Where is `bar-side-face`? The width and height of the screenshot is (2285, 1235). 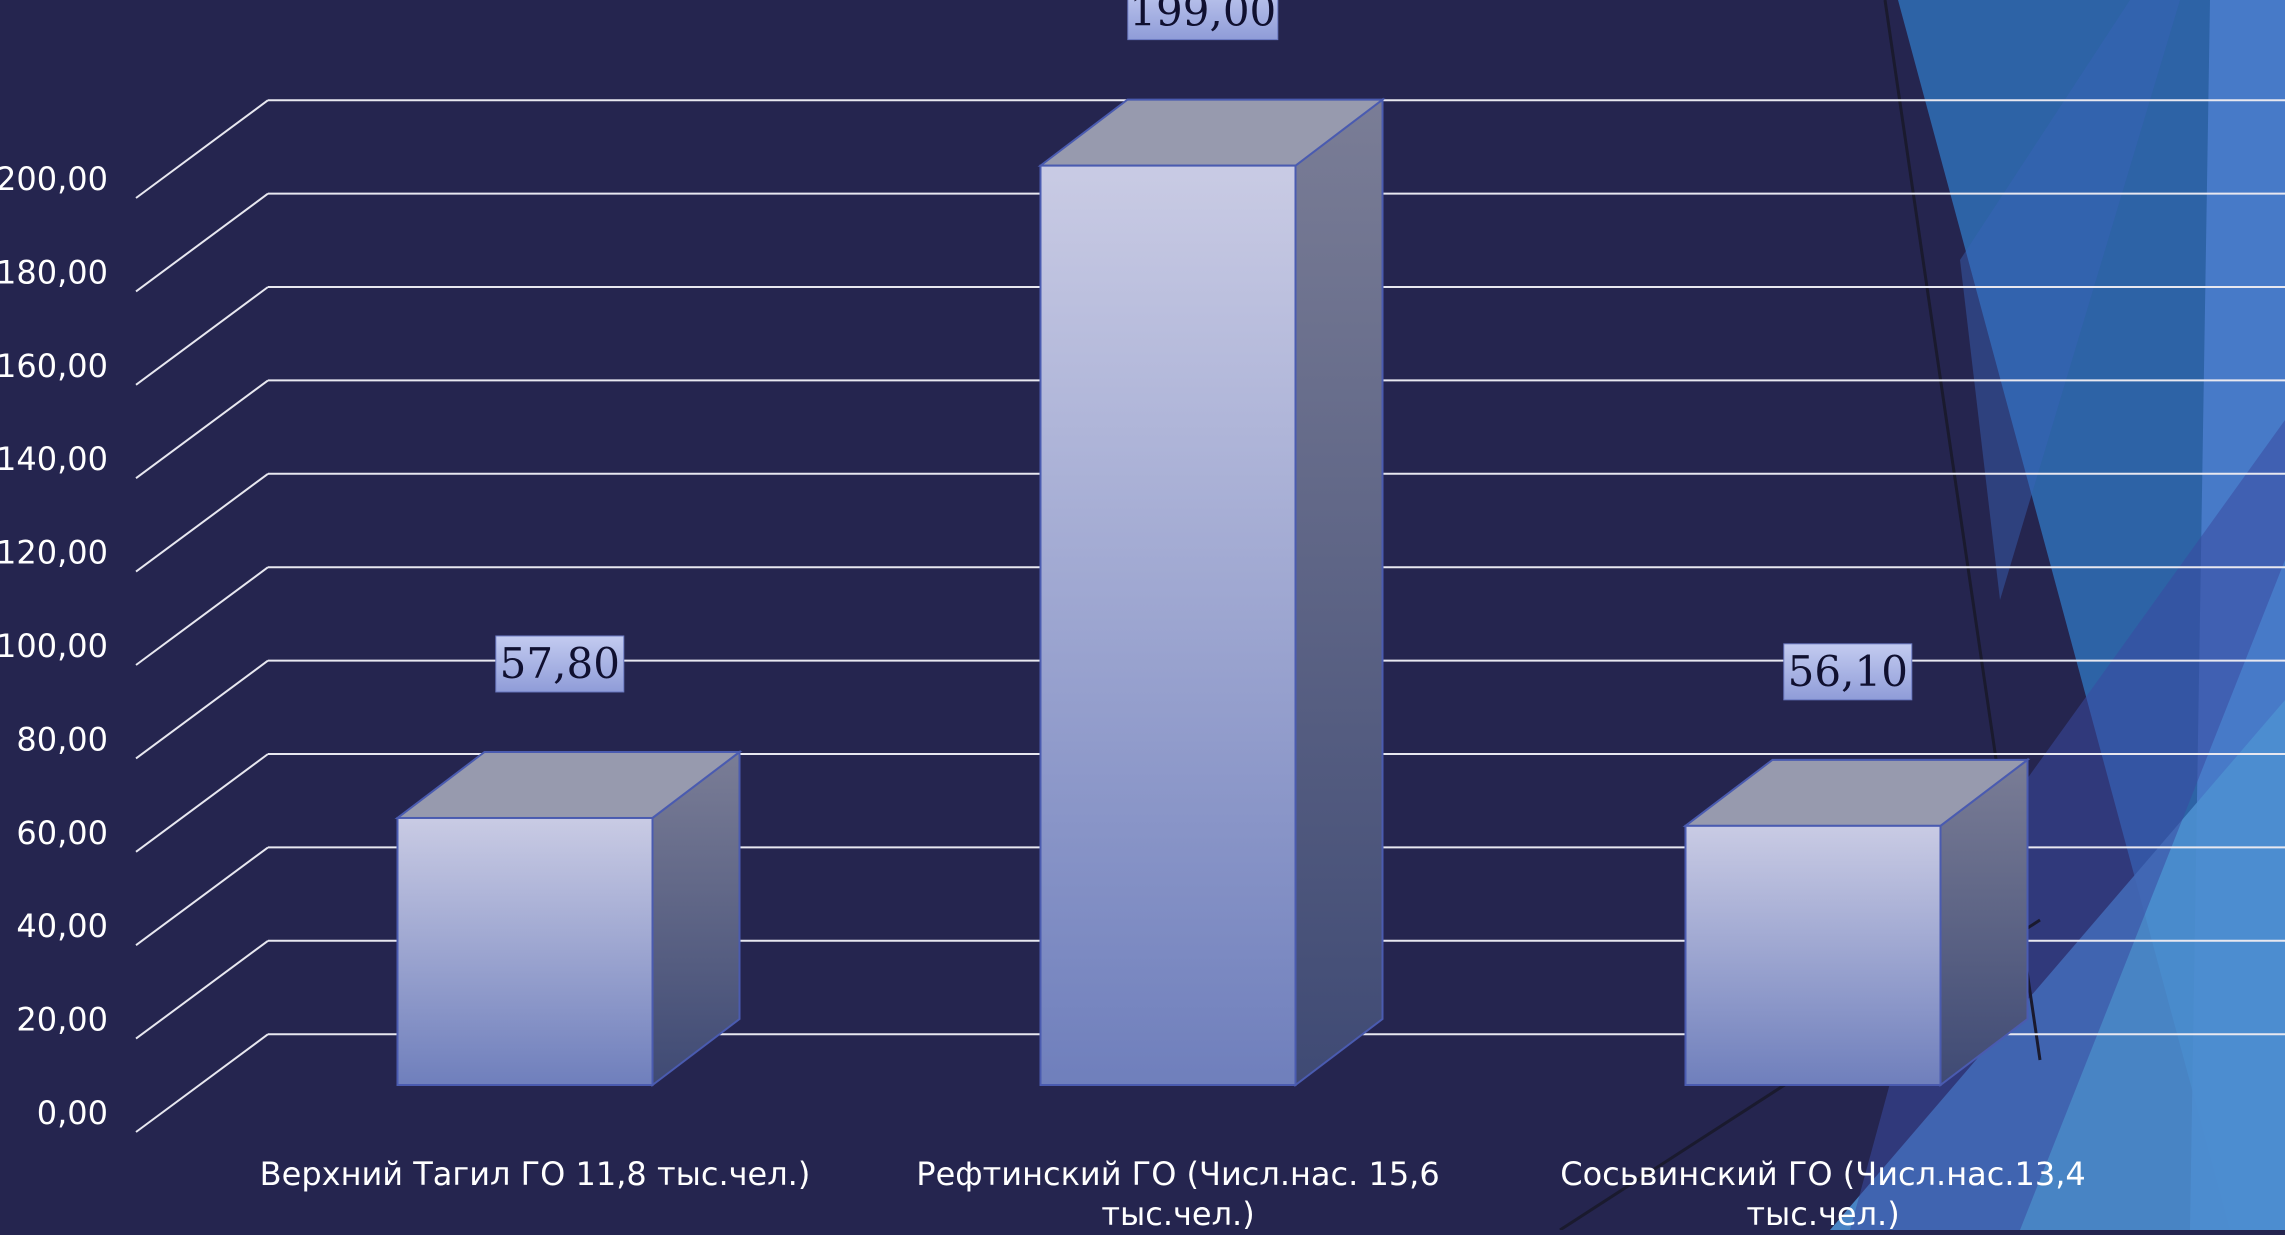
bar-side-face is located at coordinates (1339, 592).